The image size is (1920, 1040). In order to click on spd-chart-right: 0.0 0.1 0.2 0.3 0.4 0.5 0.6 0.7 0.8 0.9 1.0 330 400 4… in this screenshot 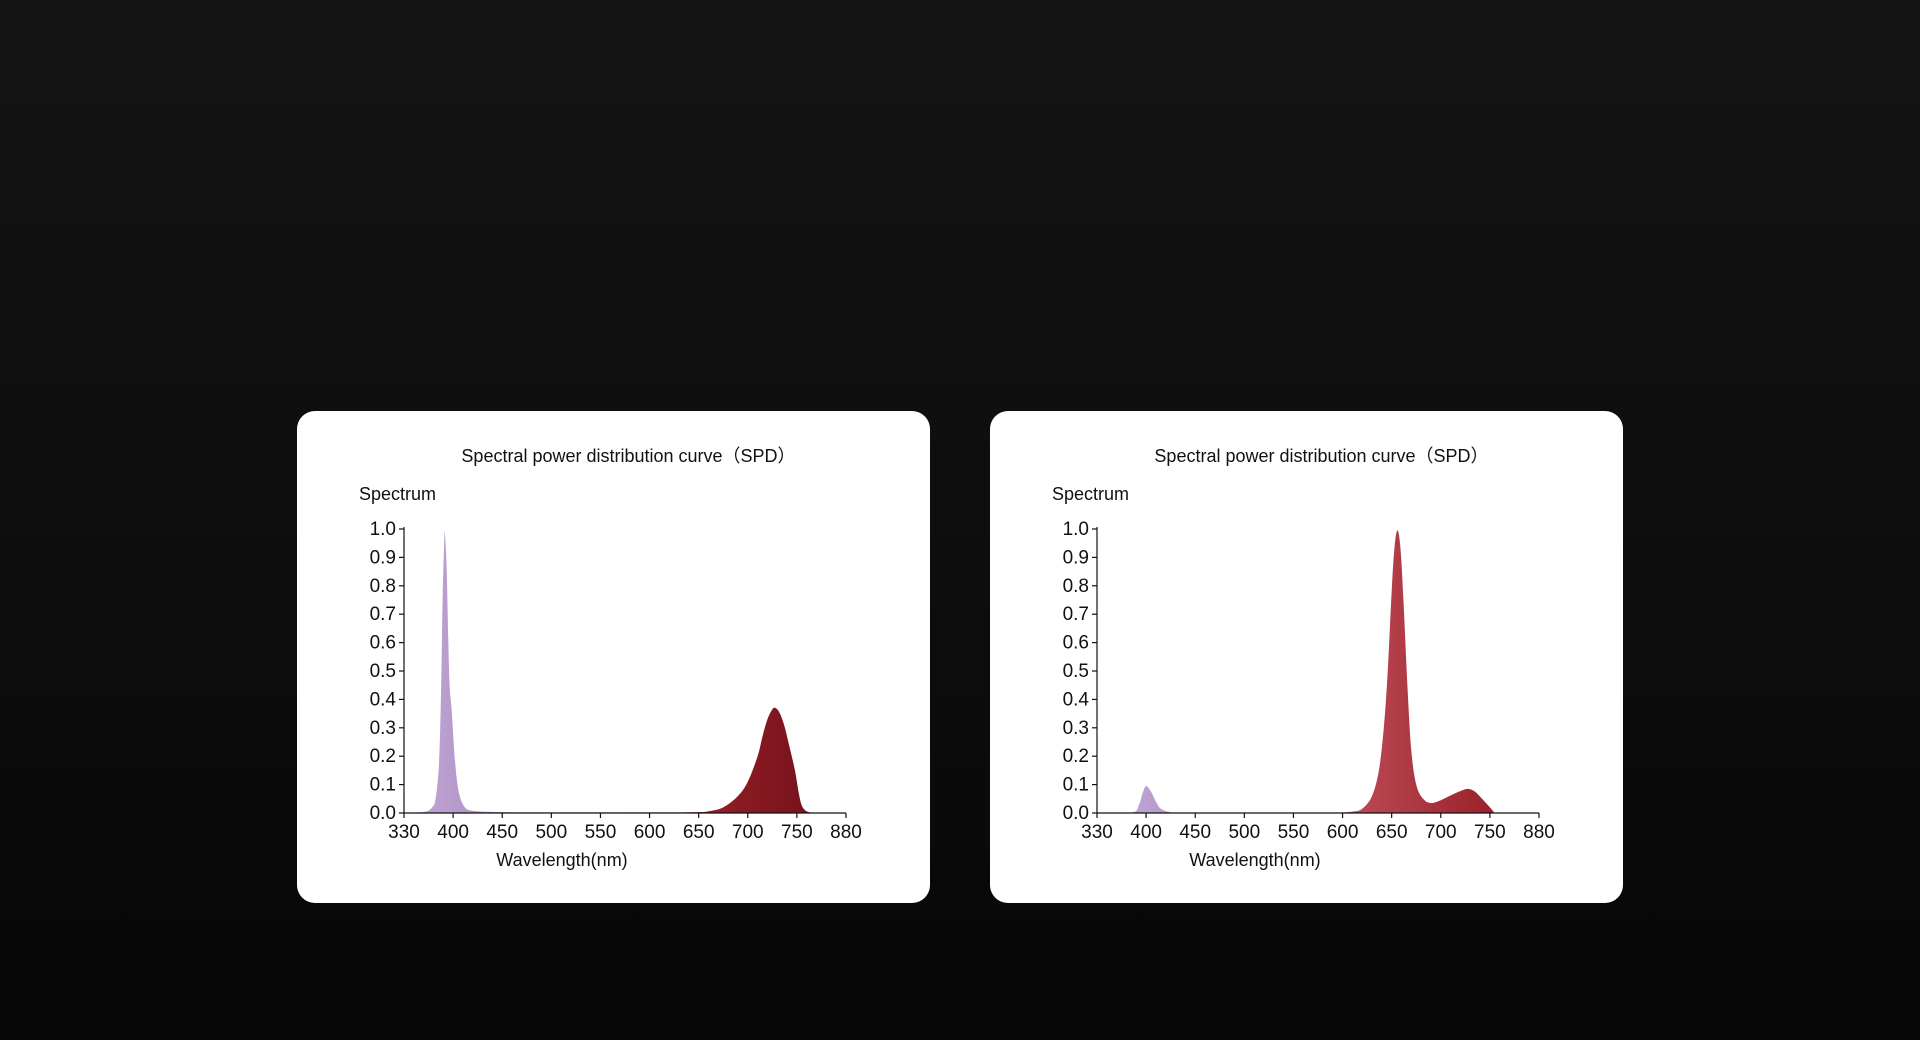, I will do `click(1309, 681)`.